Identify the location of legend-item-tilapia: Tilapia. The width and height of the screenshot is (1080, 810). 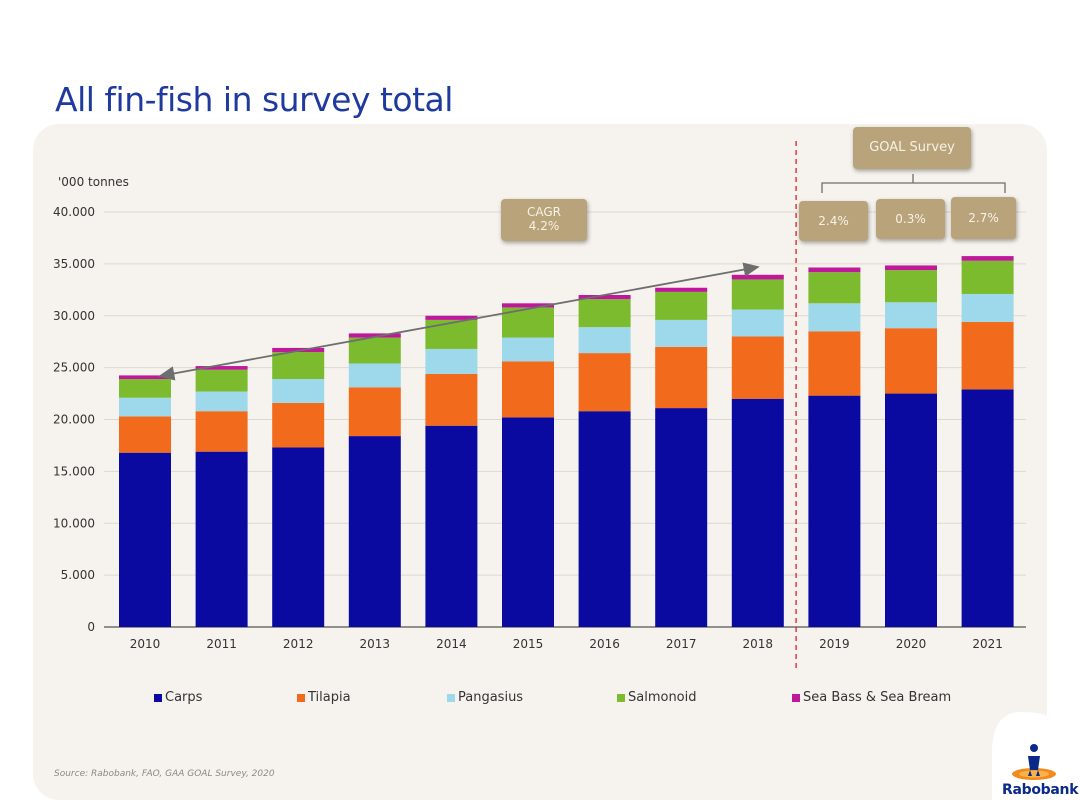
(324, 697).